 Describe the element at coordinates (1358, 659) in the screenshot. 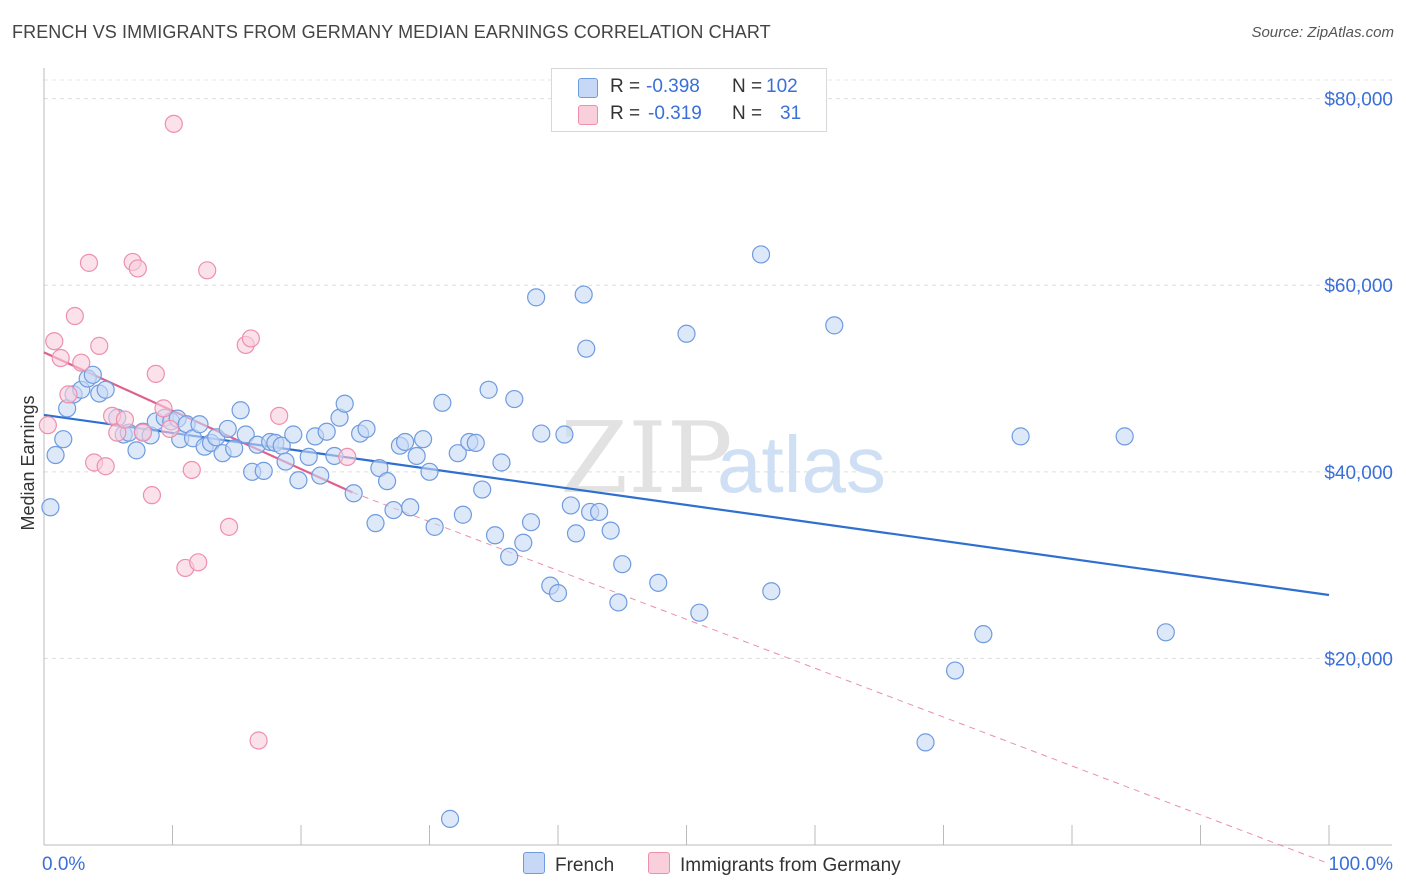

I see `y-tick-label: $20,000` at that location.